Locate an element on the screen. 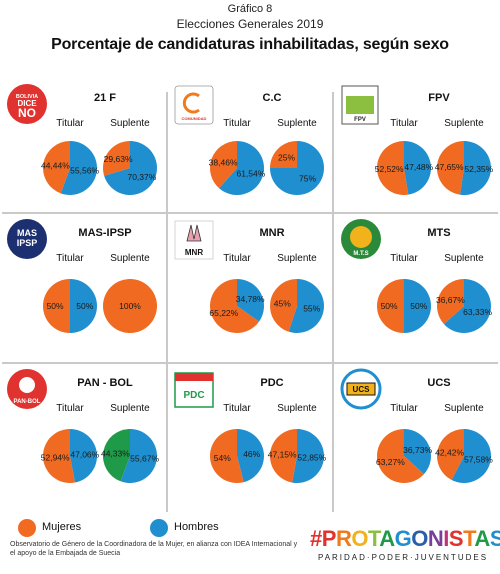  party-panel: PDC Titular Suplente PDC 46% 54% 52,85% 47,15% is located at coordinates (250, 433).